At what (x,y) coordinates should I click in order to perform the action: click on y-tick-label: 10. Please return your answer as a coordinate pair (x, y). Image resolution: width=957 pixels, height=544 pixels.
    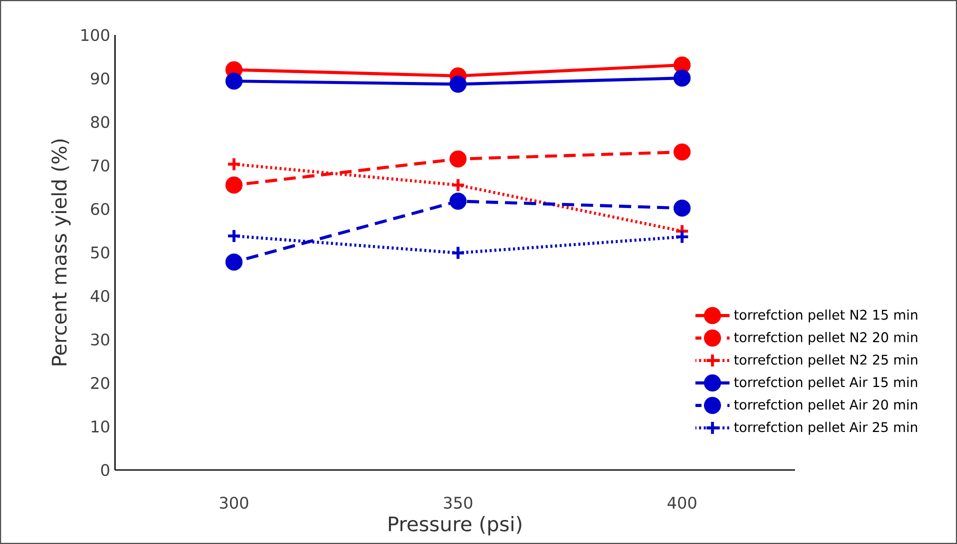
    Looking at the image, I should click on (101, 426).